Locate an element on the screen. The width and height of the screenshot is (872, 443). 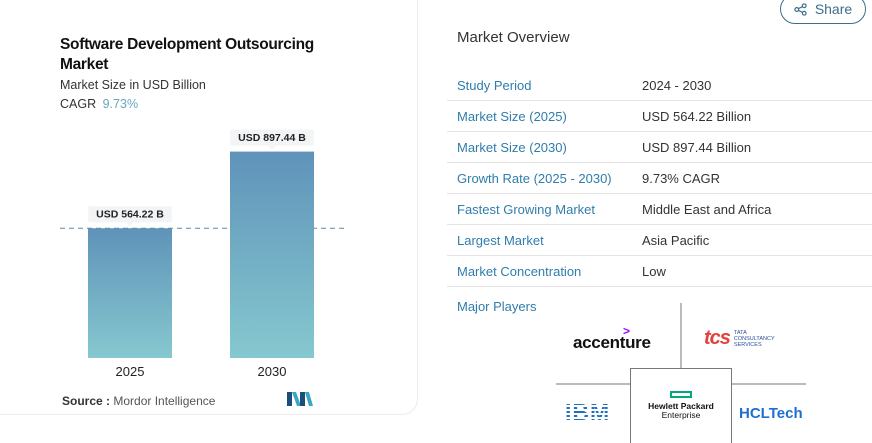
hcltech-logo: HCLTech is located at coordinates (771, 413).